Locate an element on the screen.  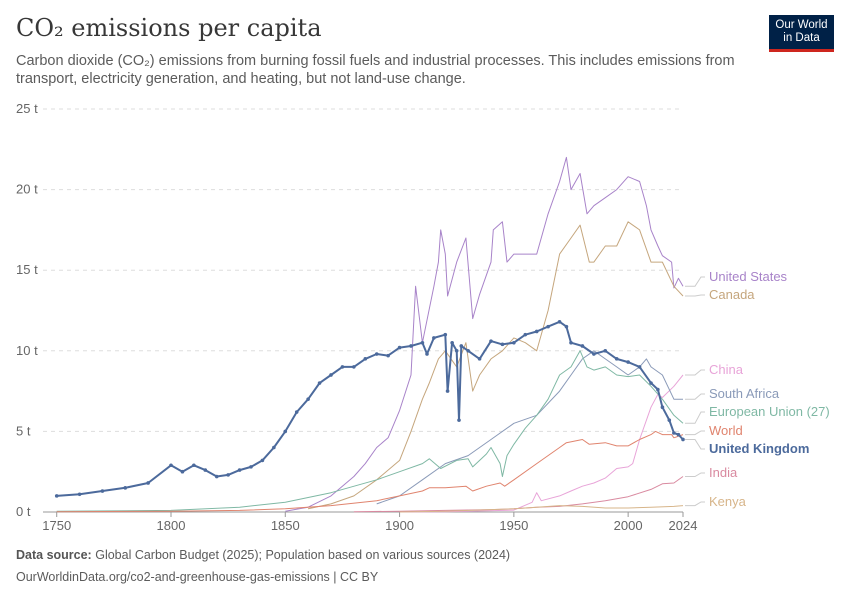
x-axis: 1750 1800 1850 1900 1950 2000 2024 is located at coordinates (369, 522).